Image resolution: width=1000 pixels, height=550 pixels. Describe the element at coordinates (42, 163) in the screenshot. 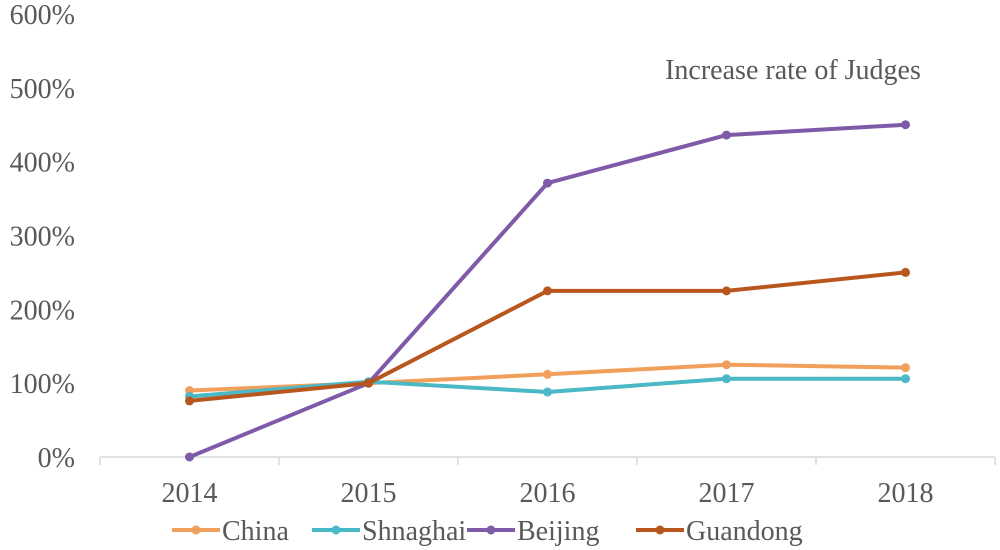

I see `y-tick-label: 400%` at that location.